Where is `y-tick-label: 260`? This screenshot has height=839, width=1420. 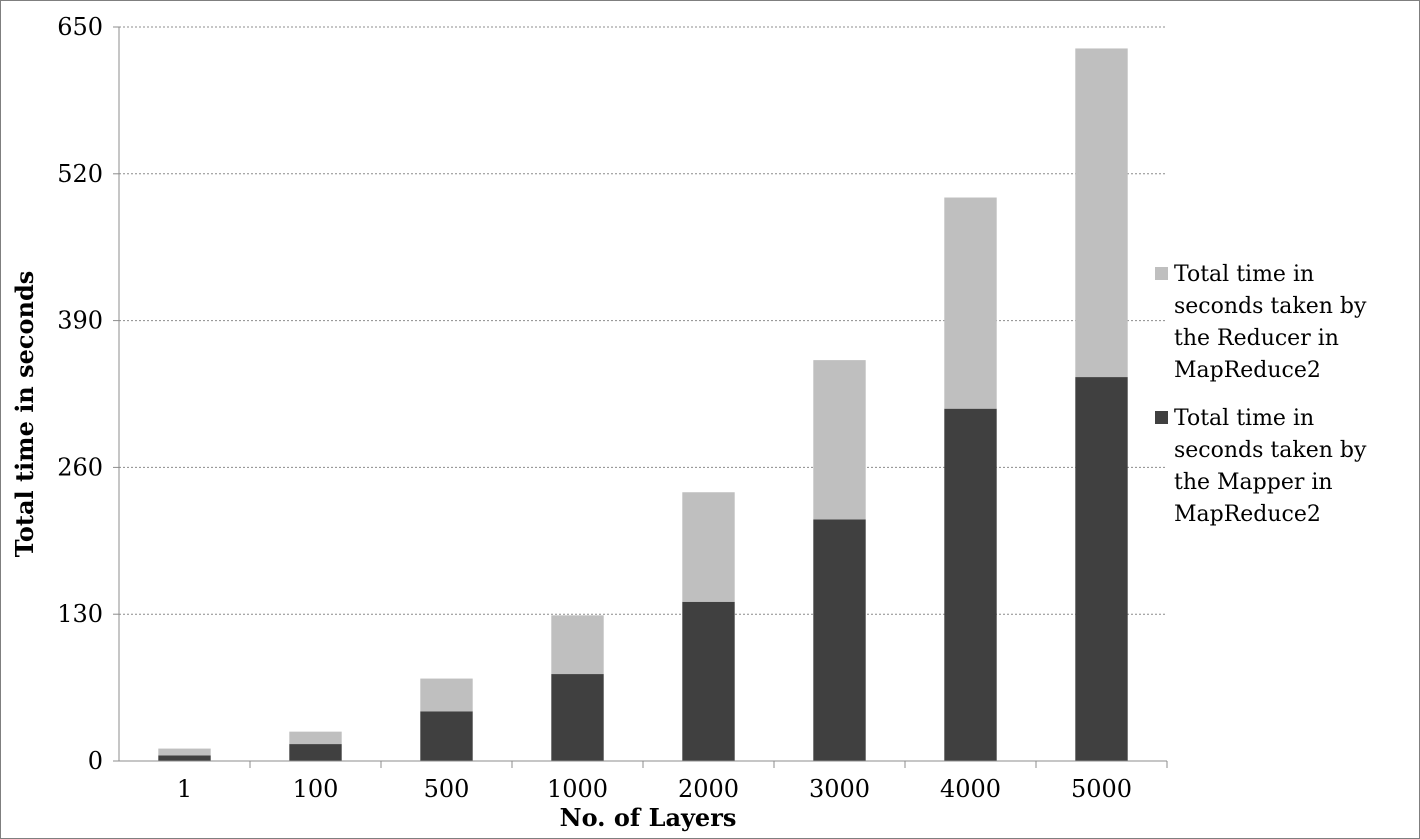 y-tick-label: 260 is located at coordinates (80, 467).